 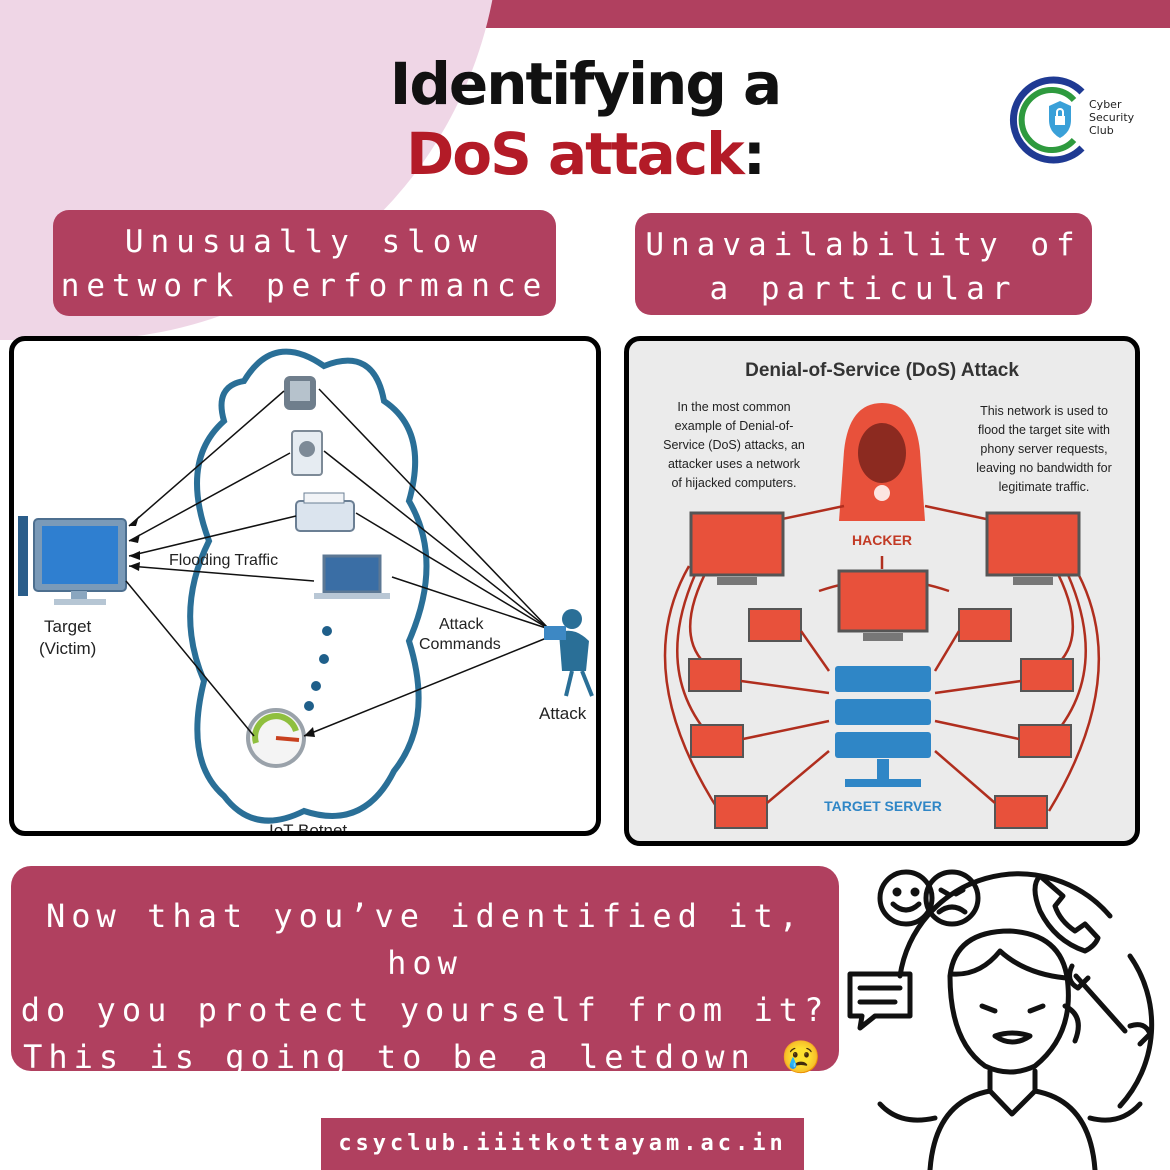 What do you see at coordinates (734, 426) in the screenshot?
I see `dos-left-text-2: example of Denial-of-` at bounding box center [734, 426].